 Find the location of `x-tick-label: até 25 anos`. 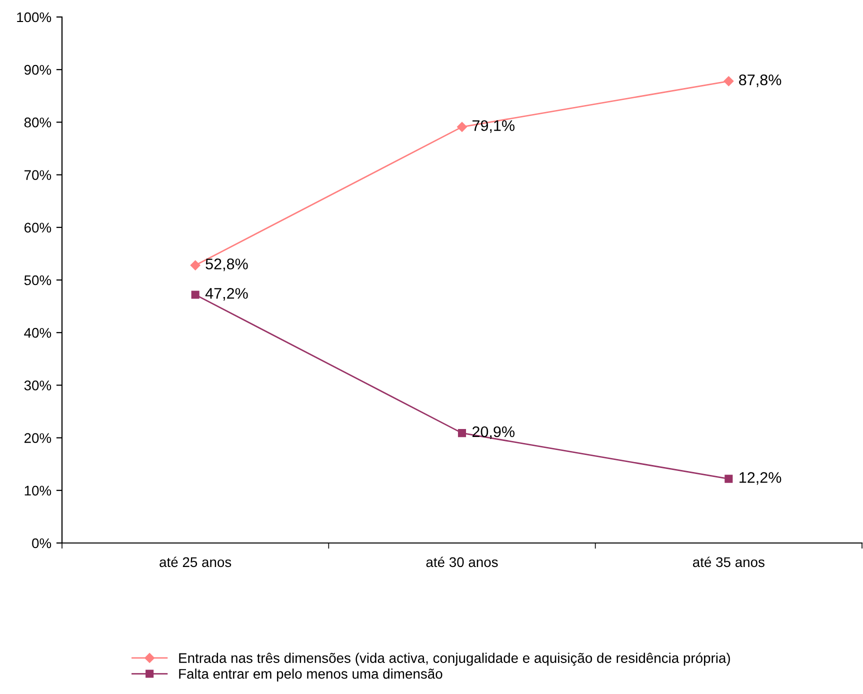

x-tick-label: até 25 anos is located at coordinates (196, 562).